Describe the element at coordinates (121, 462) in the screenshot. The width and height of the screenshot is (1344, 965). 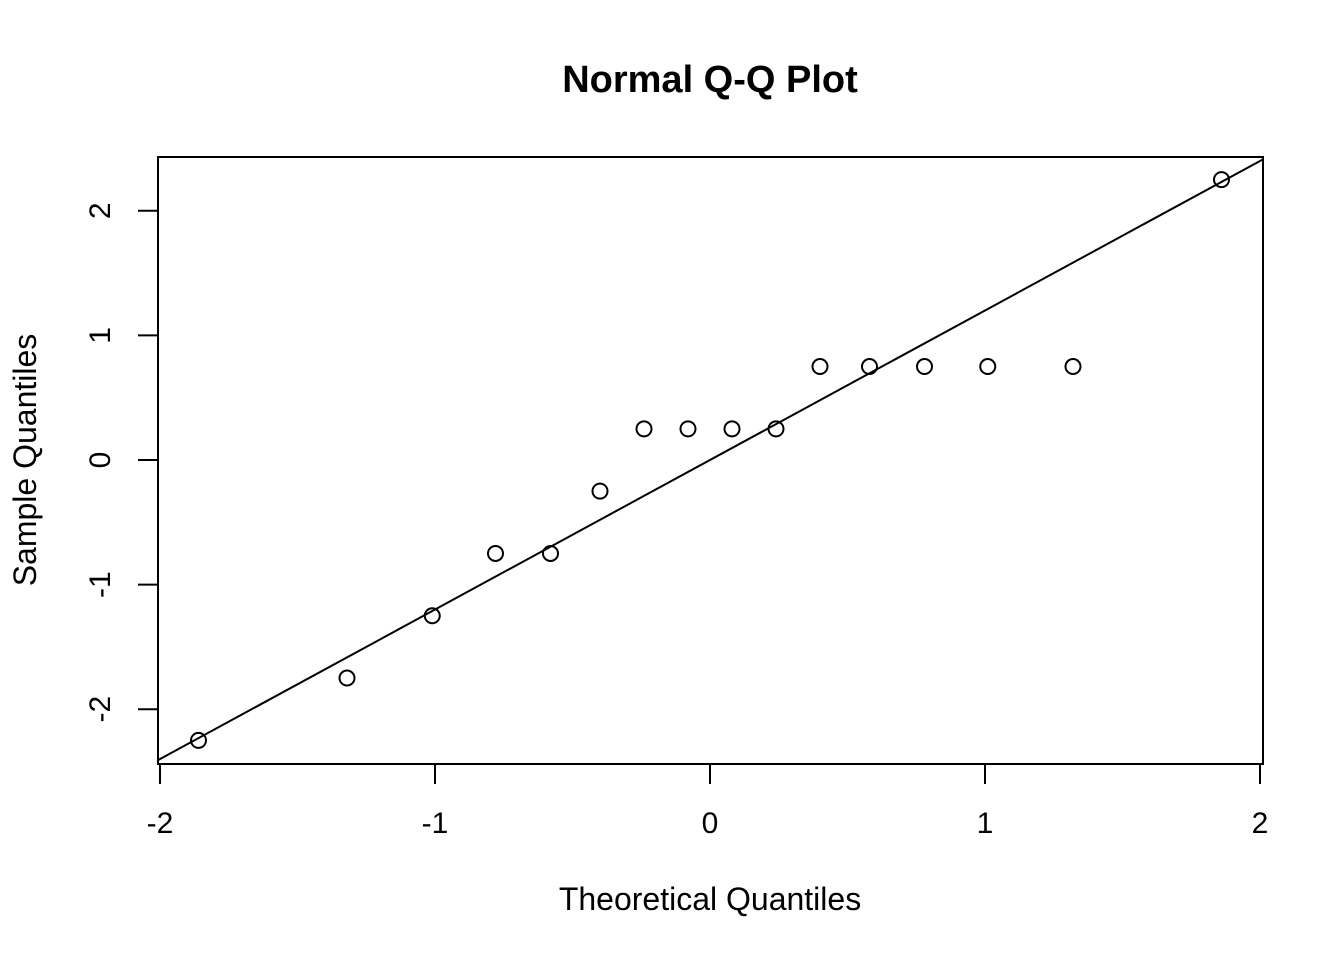
I see `y-axis: -2 -1 0 1 2` at that location.